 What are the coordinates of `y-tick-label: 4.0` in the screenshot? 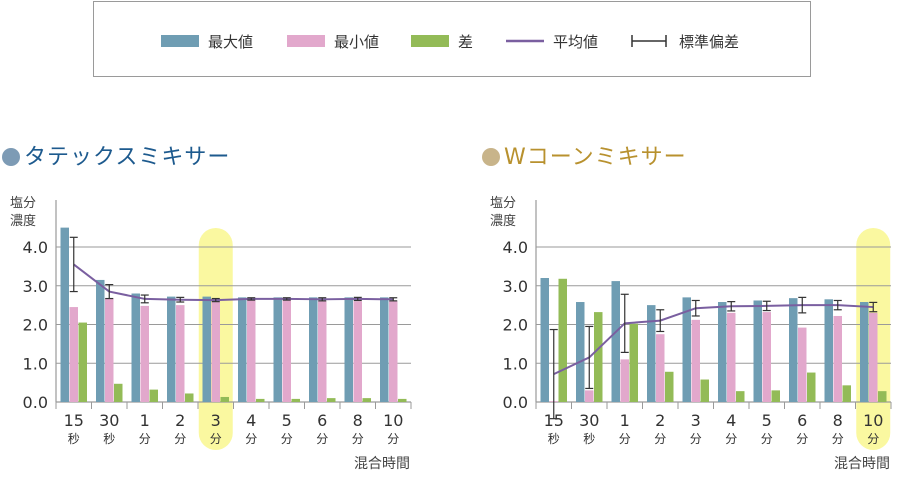 It's located at (35, 247).